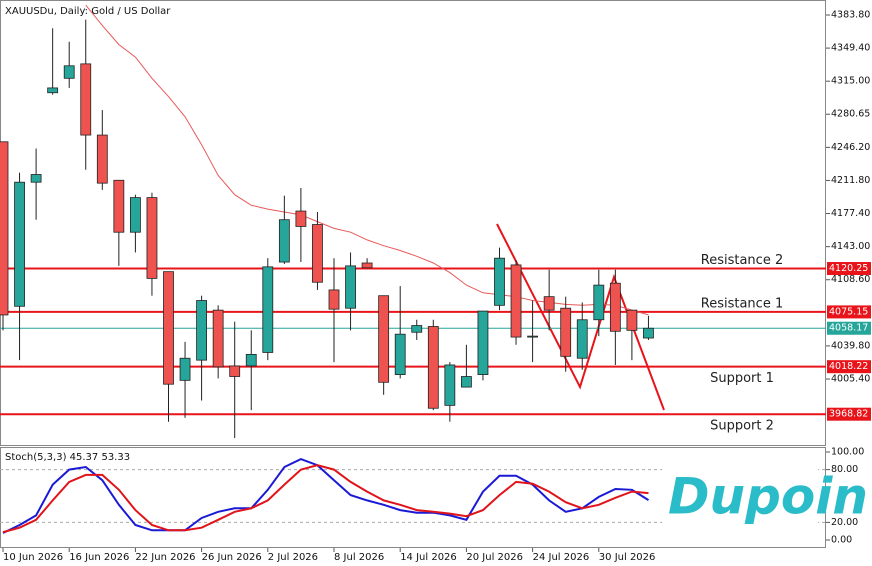 Image resolution: width=872 pixels, height=566 pixels. Describe the element at coordinates (165, 557) in the screenshot. I see `x-tick-label: 22 Jun 2026` at that location.